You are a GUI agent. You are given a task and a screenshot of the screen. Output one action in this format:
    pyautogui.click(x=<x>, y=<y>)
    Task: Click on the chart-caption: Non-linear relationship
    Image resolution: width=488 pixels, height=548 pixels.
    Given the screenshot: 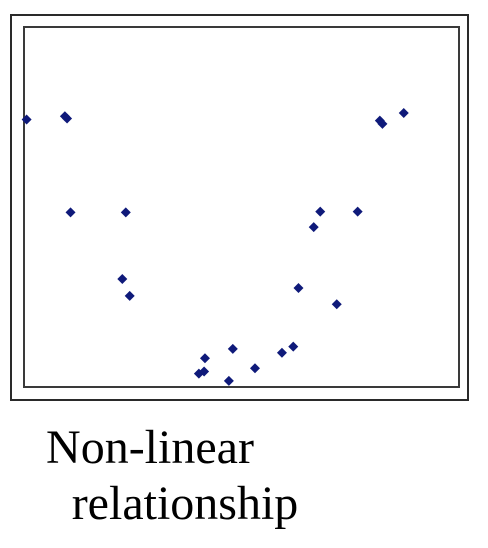 What is the action you would take?
    pyautogui.click(x=150, y=476)
    